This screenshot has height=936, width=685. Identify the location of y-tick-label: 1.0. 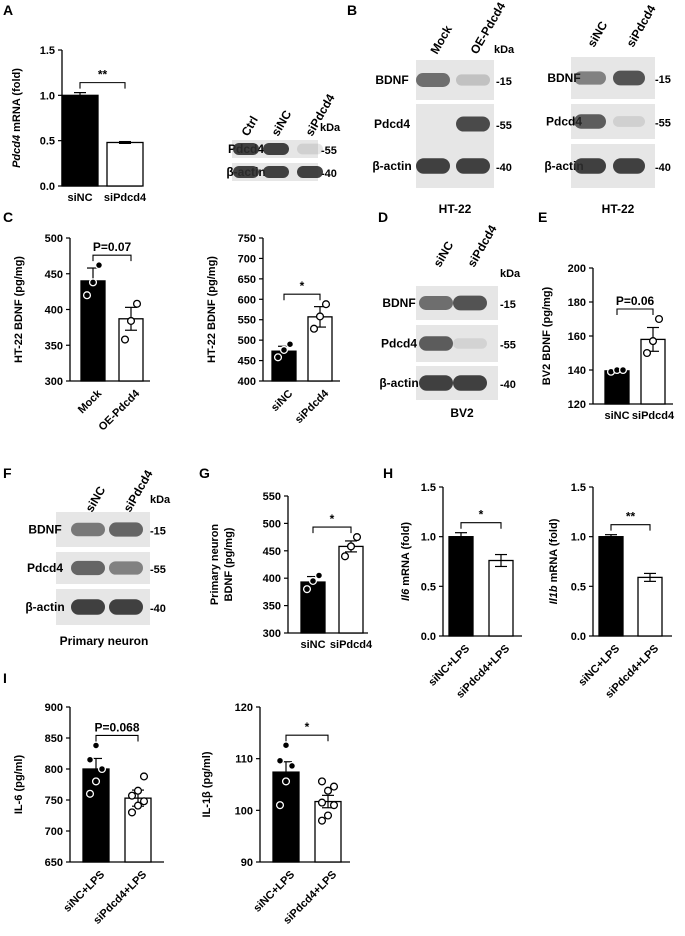
(428, 538).